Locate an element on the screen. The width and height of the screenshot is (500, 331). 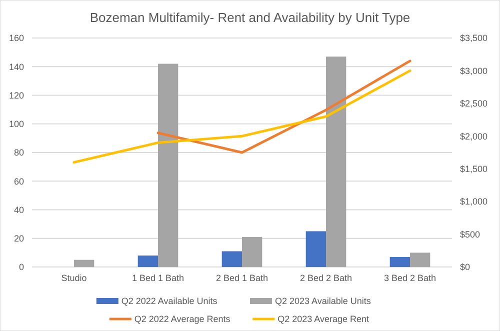
legend-label: Q2 2023 Average Rent is located at coordinates (324, 319).